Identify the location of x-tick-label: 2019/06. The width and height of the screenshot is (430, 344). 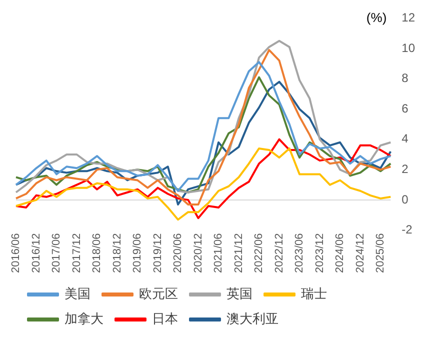
(138, 253).